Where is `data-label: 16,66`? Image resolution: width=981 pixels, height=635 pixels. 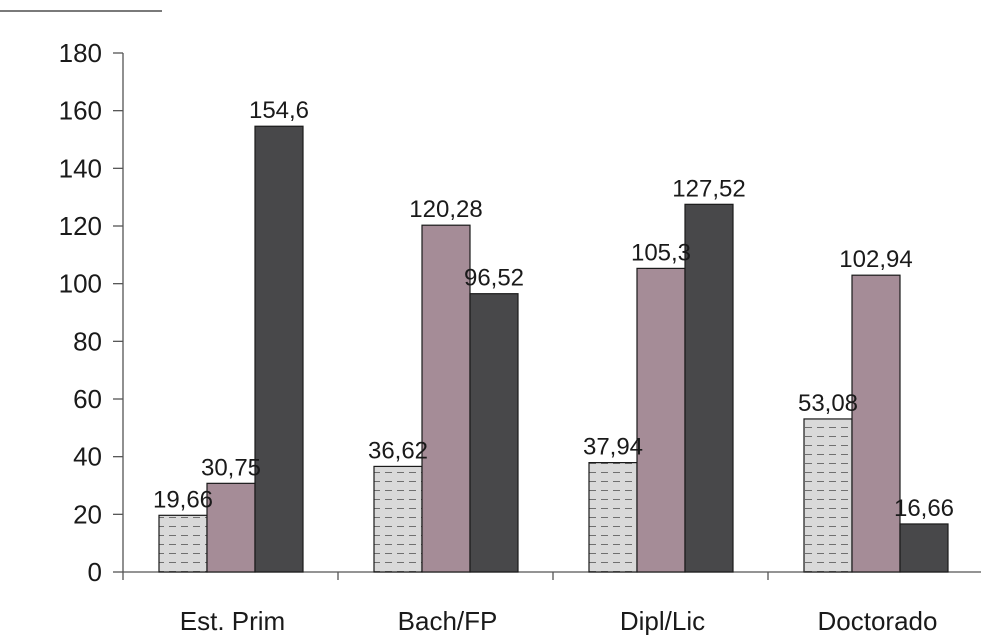
data-label: 16,66 is located at coordinates (924, 508).